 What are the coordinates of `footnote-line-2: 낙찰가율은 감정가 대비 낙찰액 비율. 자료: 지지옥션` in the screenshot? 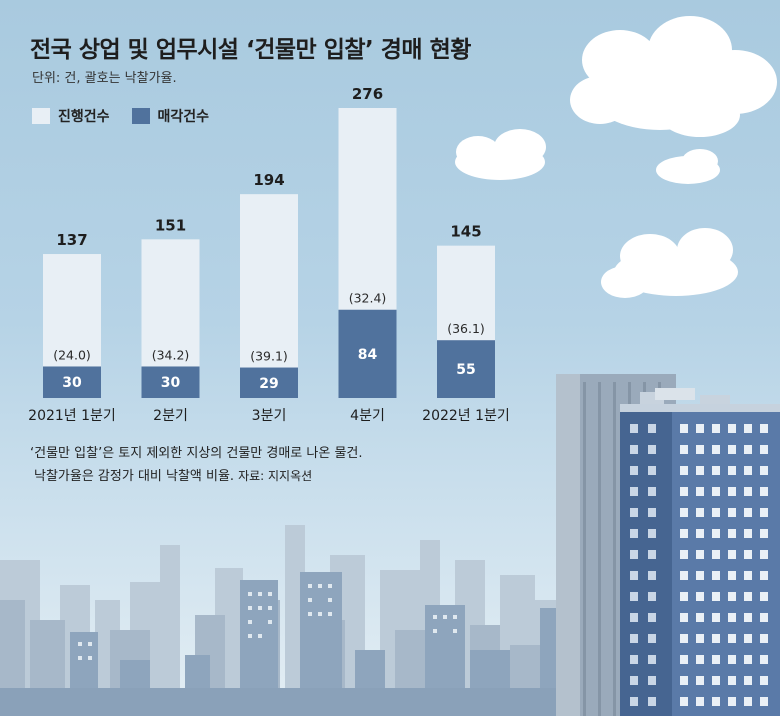 It's located at (196, 476).